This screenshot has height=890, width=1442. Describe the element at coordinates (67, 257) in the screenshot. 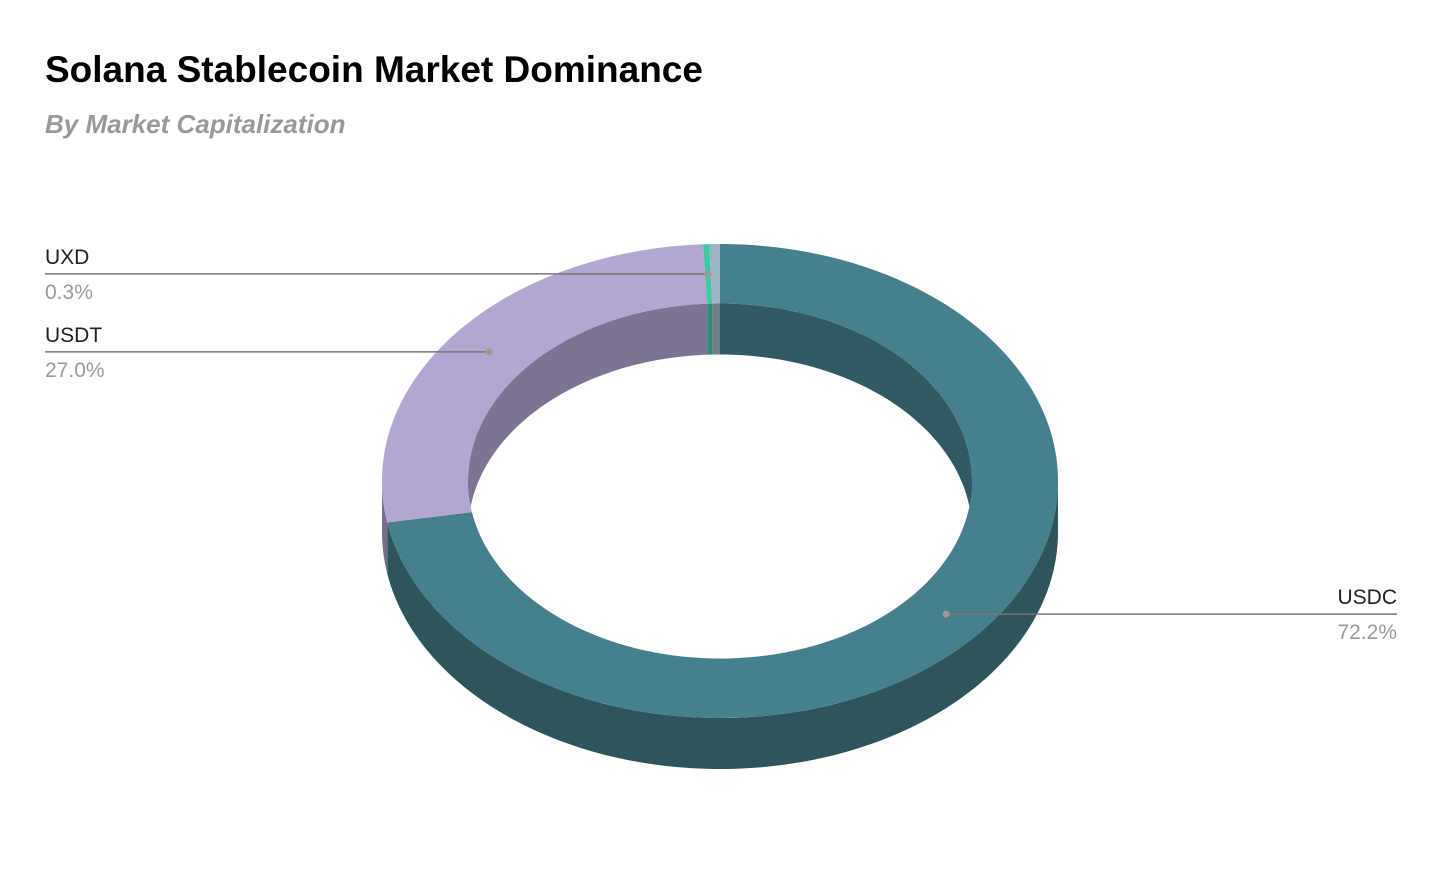

I see `slice-label: UXD` at that location.